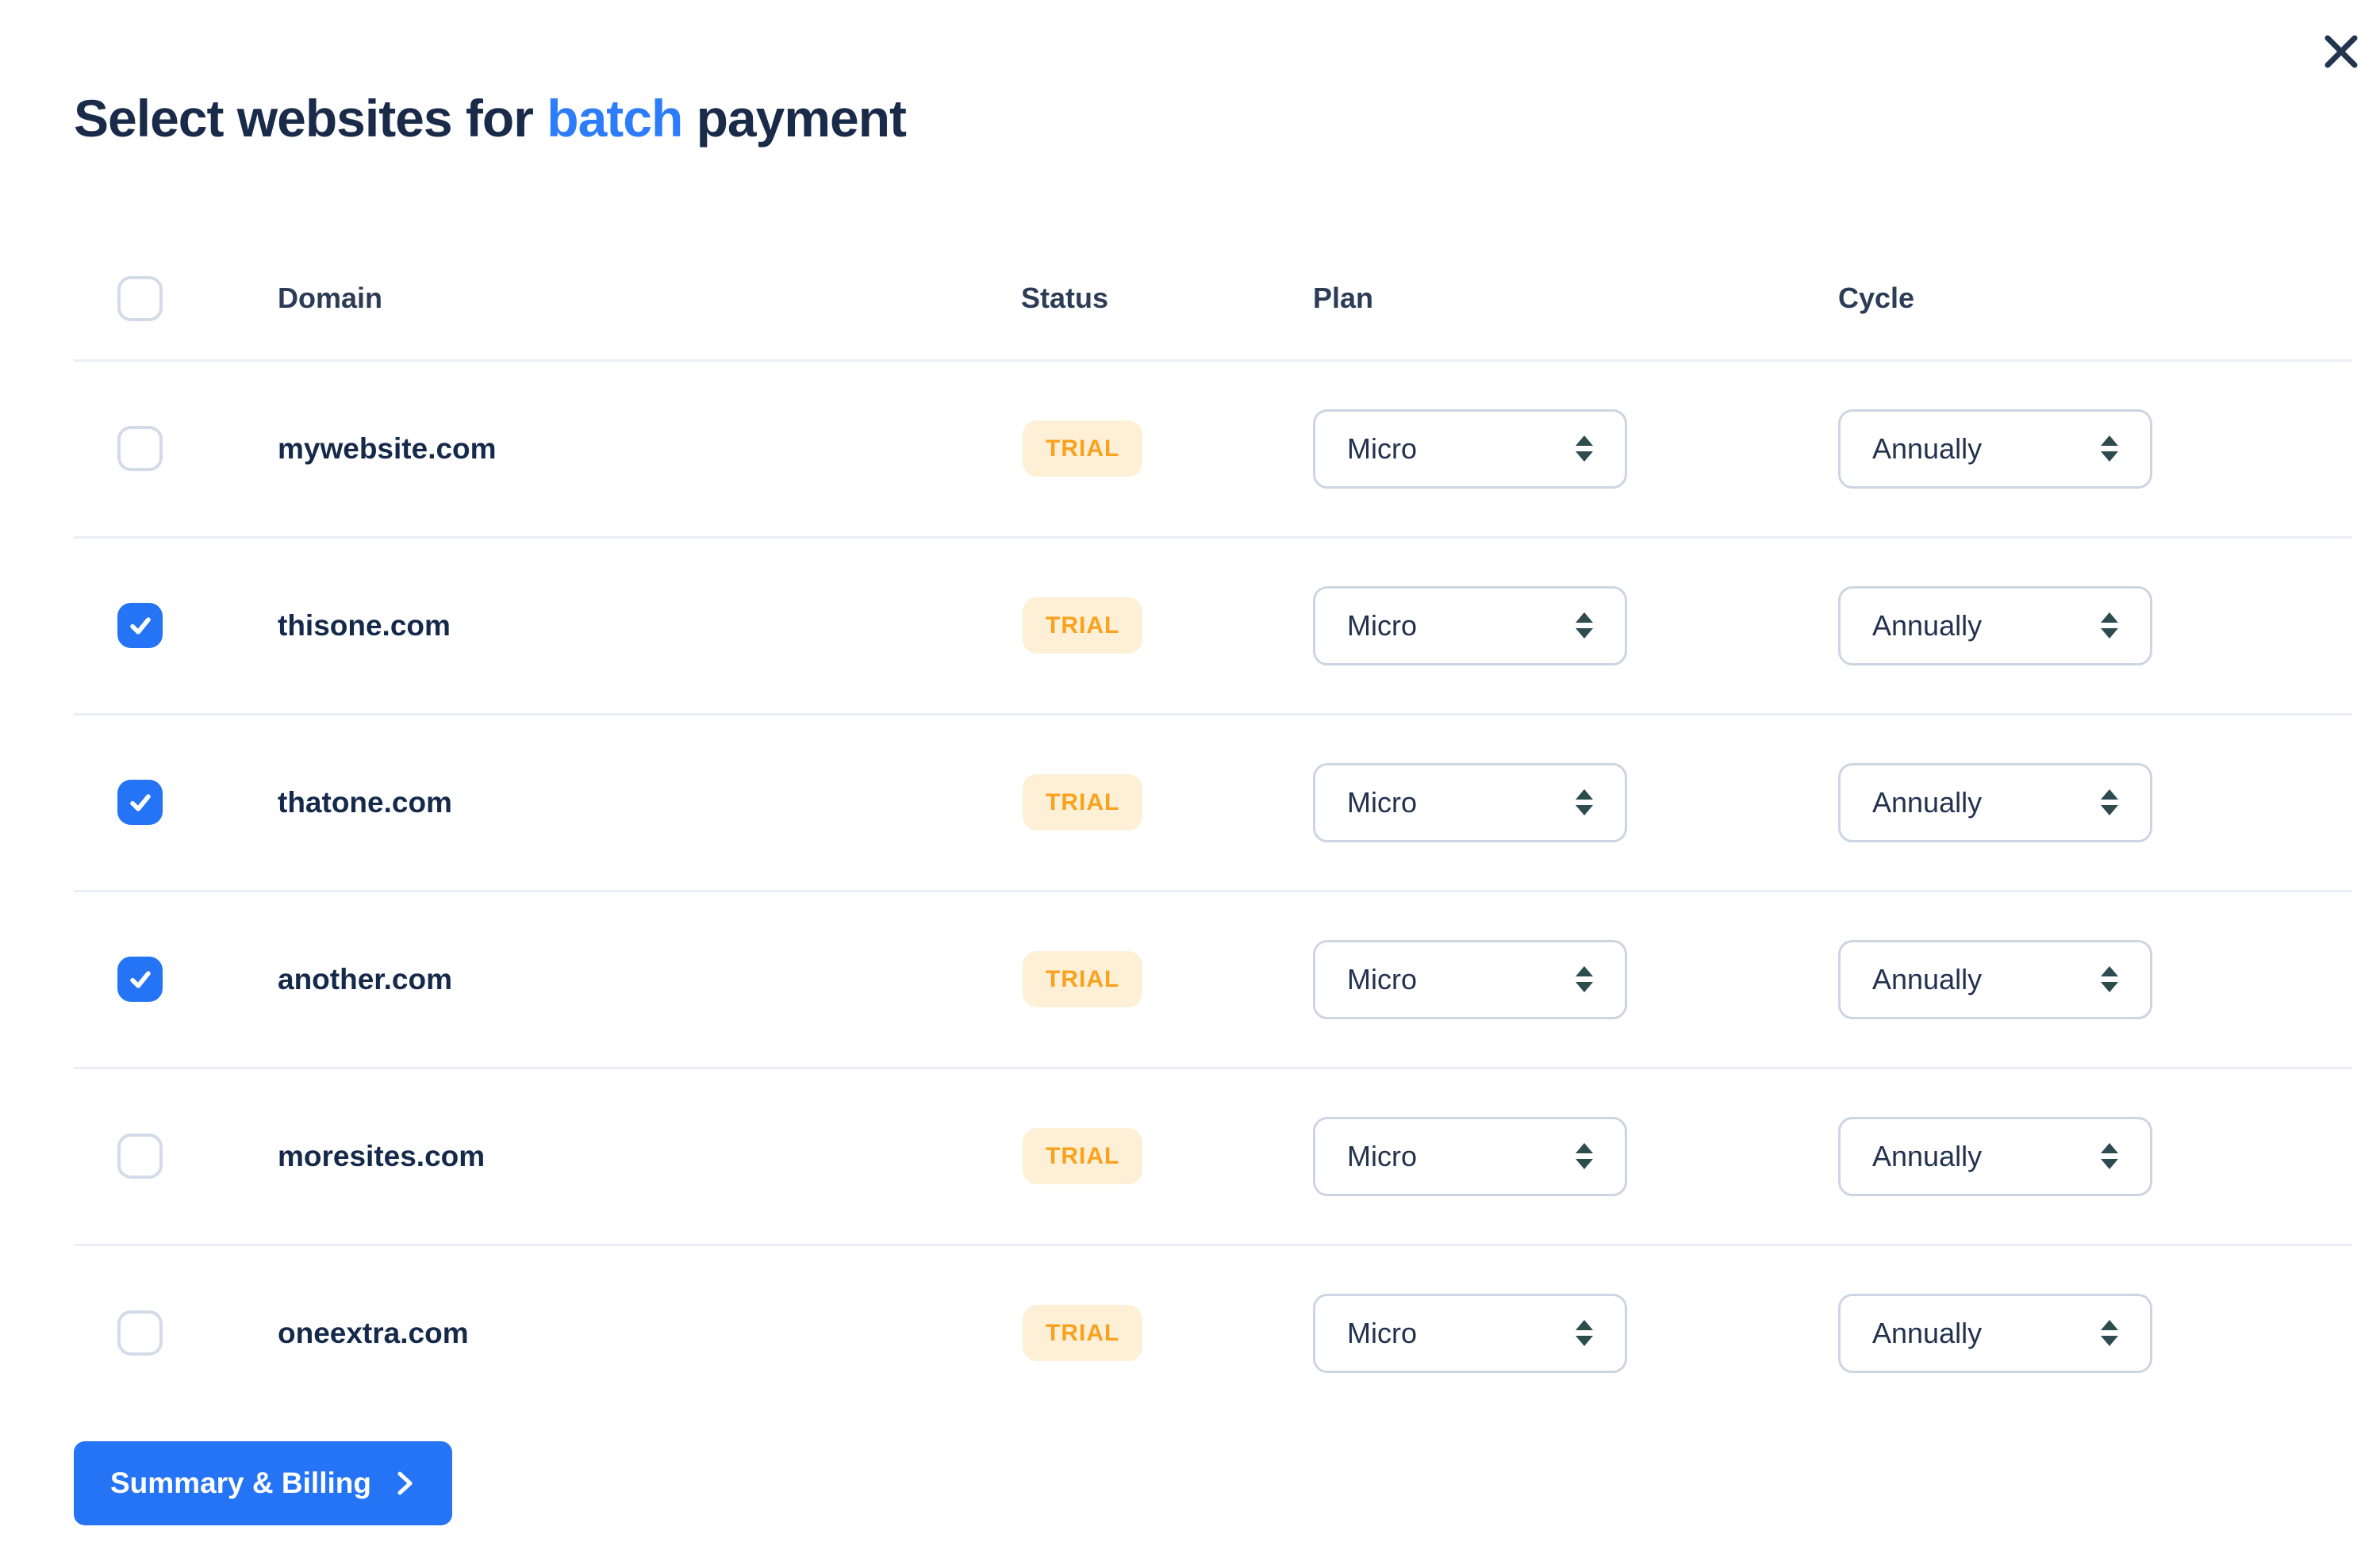  What do you see at coordinates (330, 298) in the screenshot?
I see `column-header-domain: Domain` at bounding box center [330, 298].